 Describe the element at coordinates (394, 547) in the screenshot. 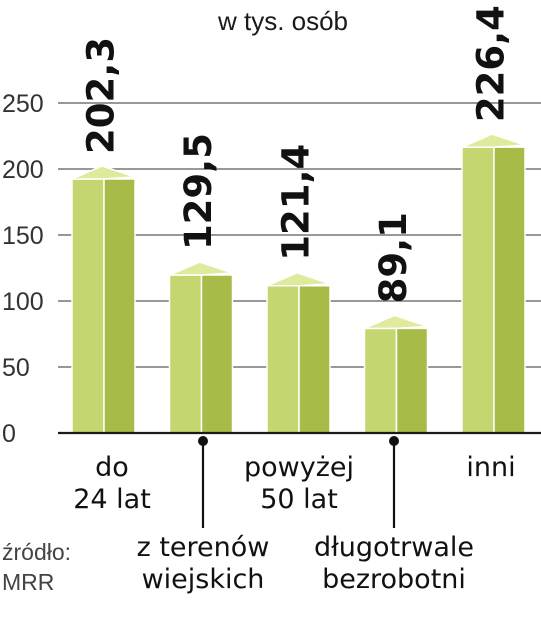

I see `category-label: długotrwale` at that location.